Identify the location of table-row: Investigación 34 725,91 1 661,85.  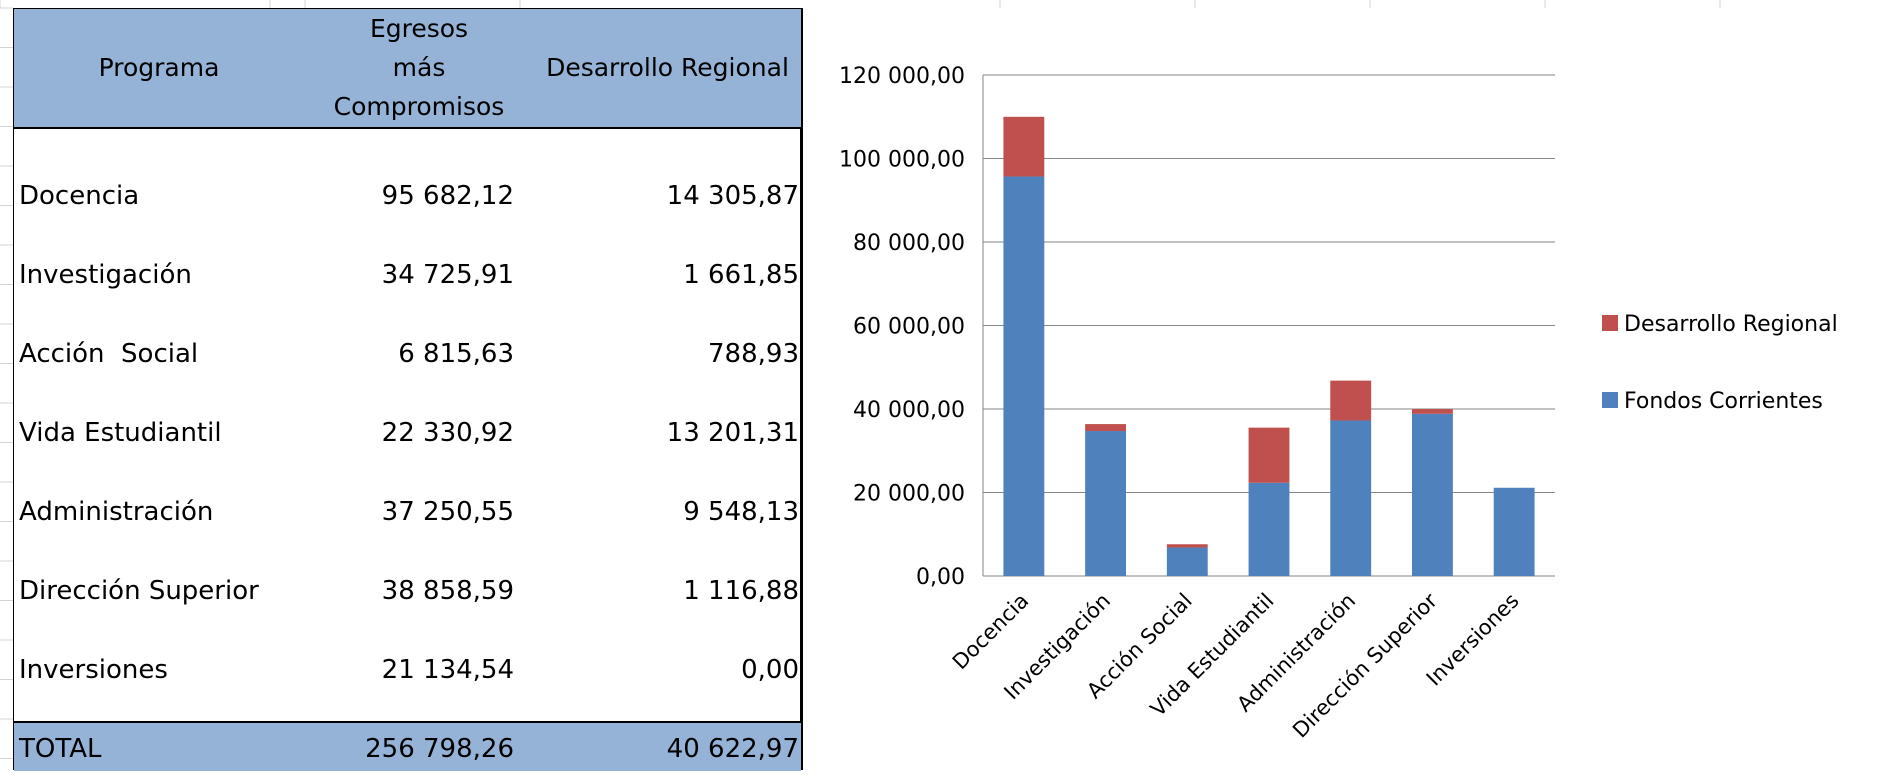
(407, 275).